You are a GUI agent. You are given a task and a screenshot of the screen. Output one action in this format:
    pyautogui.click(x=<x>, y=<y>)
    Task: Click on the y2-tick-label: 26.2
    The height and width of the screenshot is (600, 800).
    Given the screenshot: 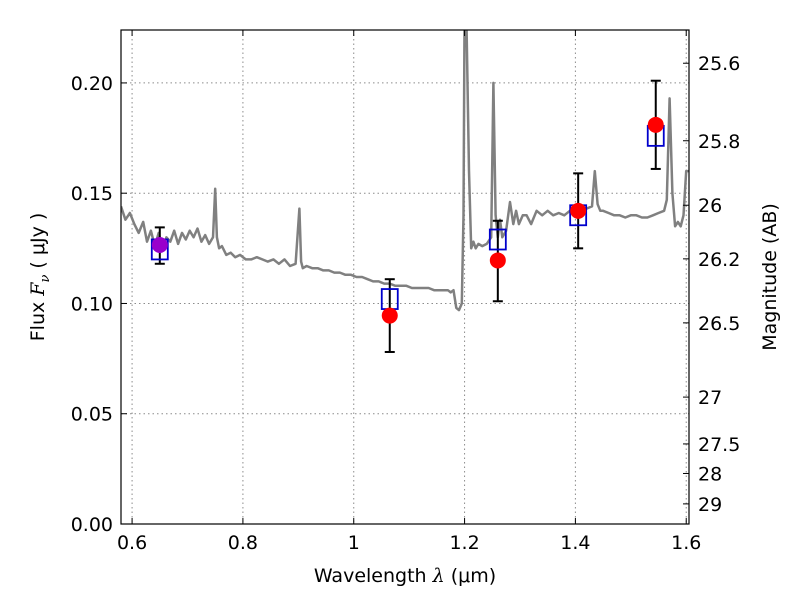 What is the action you would take?
    pyautogui.click(x=719, y=260)
    